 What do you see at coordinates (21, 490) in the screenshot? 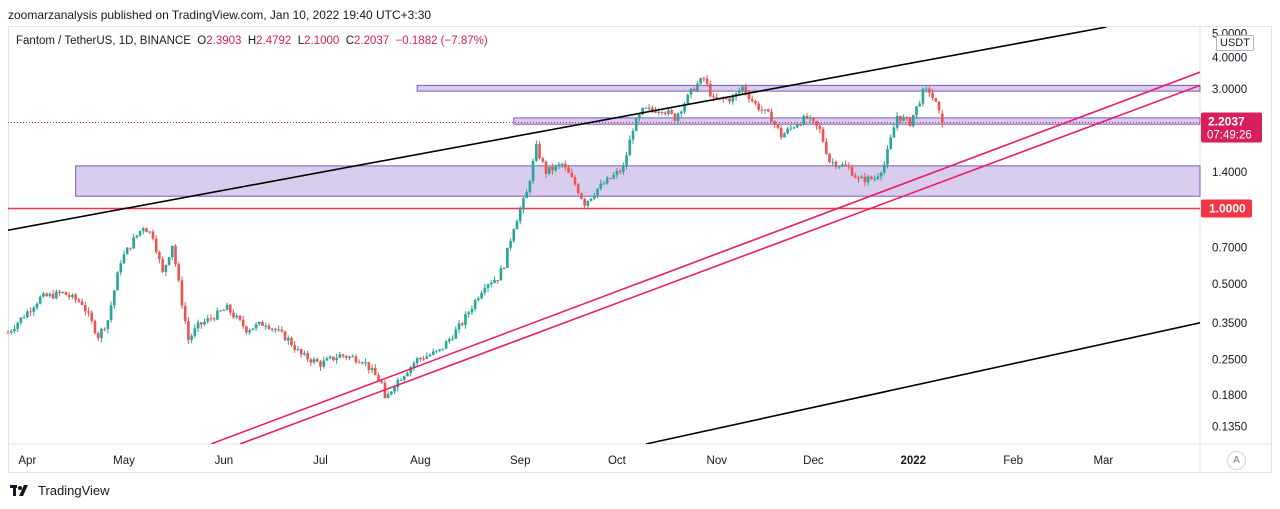
I see `tradingview-logo-icon` at bounding box center [21, 490].